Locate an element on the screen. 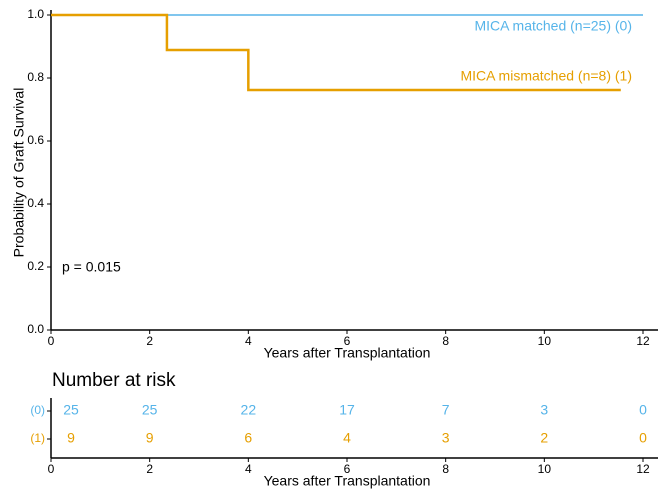 This screenshot has width=659, height=490. row-label: (0) is located at coordinates (37, 410).